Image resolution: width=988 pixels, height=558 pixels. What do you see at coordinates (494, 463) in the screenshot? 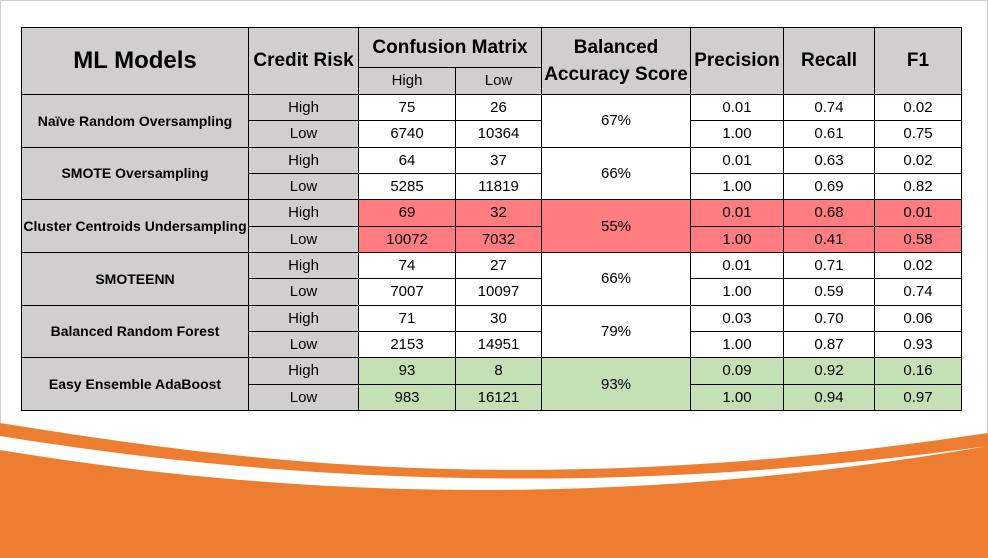
I see `wave-white-band` at bounding box center [494, 463].